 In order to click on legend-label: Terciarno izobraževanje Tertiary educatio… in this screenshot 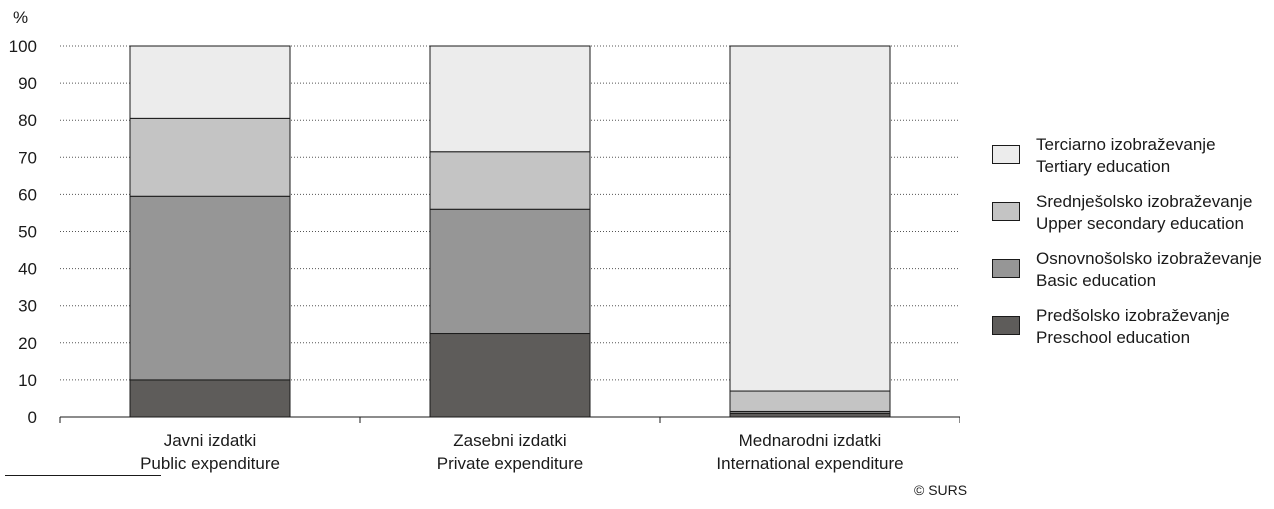, I will do `click(1126, 156)`.